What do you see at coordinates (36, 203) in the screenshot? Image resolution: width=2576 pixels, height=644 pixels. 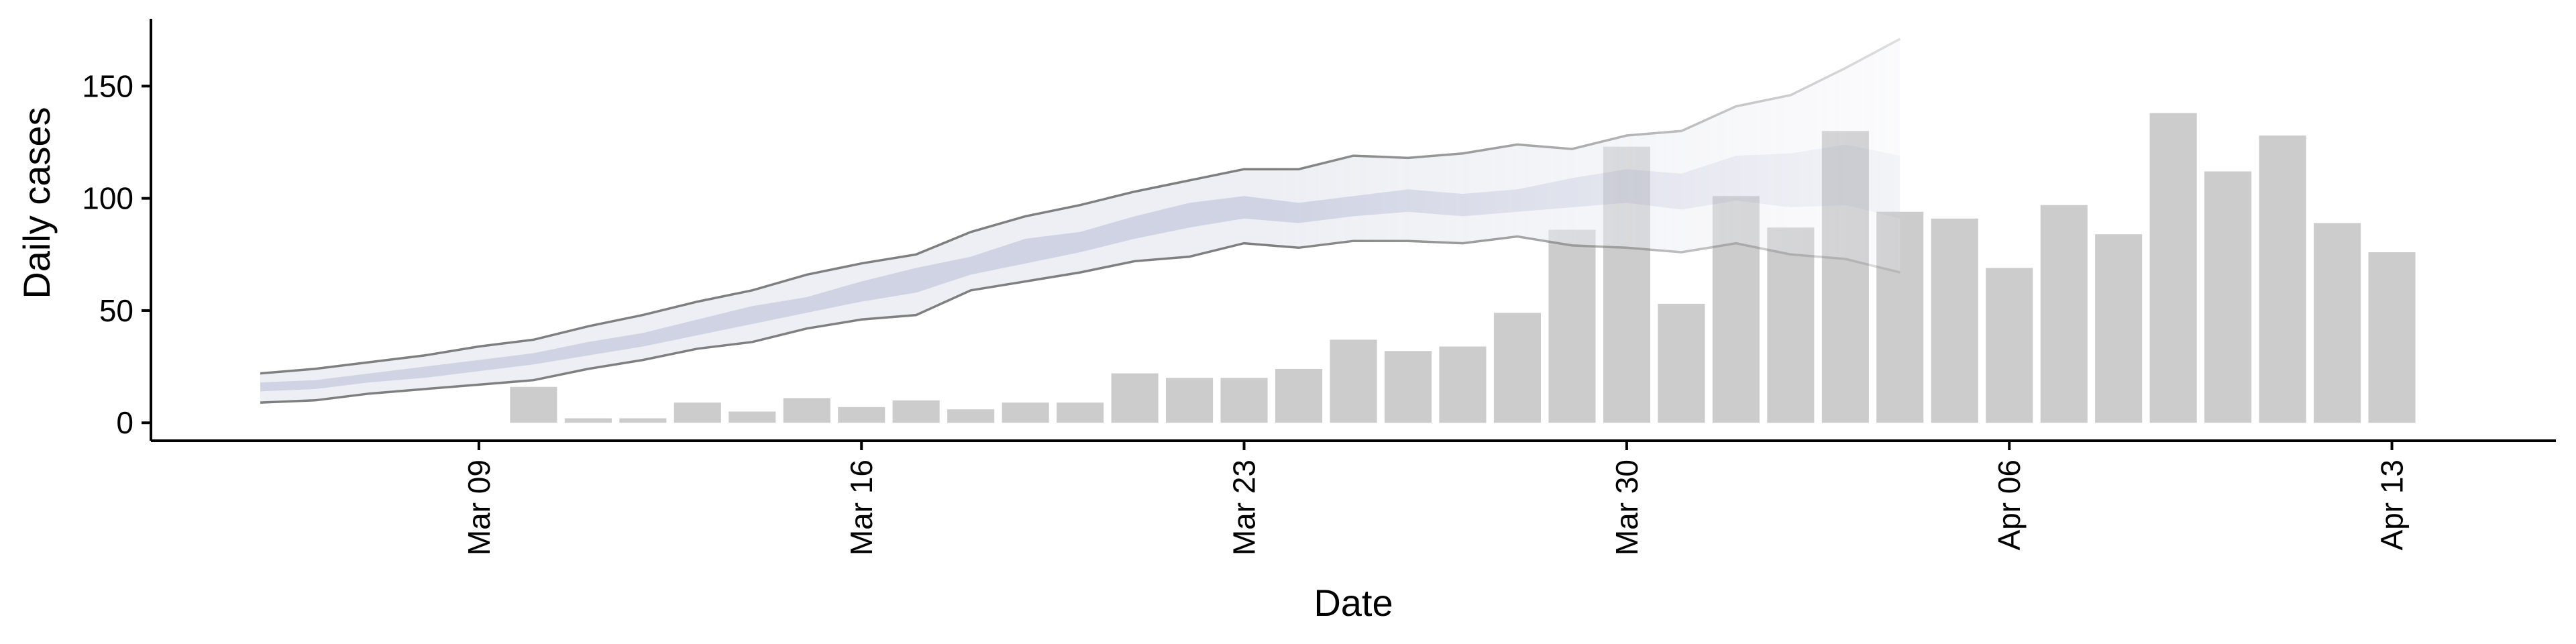 I see `y-axis-title: Daily cases` at bounding box center [36, 203].